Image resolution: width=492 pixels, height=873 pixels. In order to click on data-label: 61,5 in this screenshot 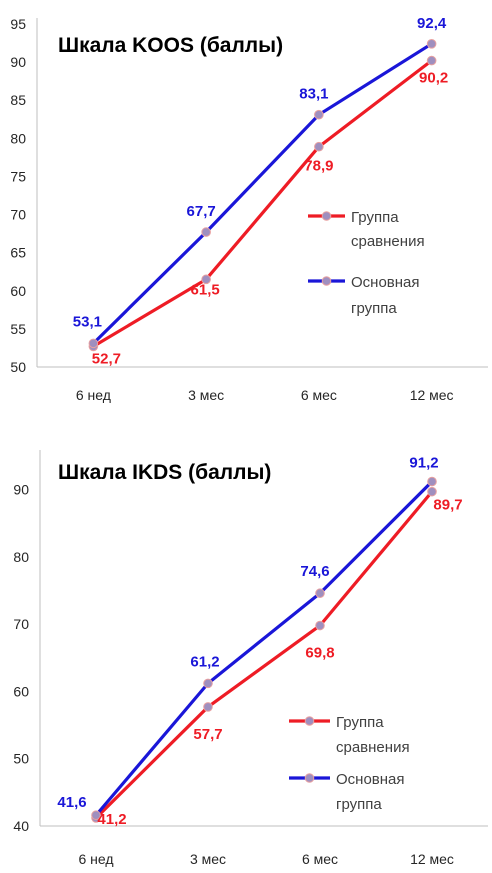, I will do `click(205, 289)`.